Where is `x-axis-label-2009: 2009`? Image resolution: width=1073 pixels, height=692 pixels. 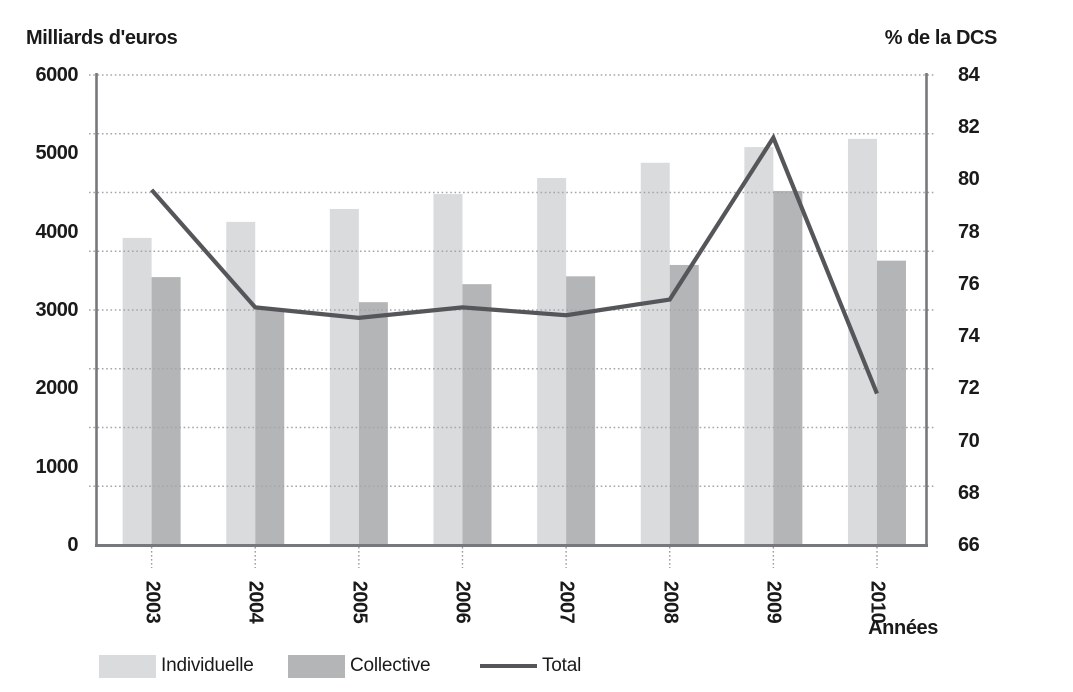
x-axis-label-2009: 2009 is located at coordinates (773, 602).